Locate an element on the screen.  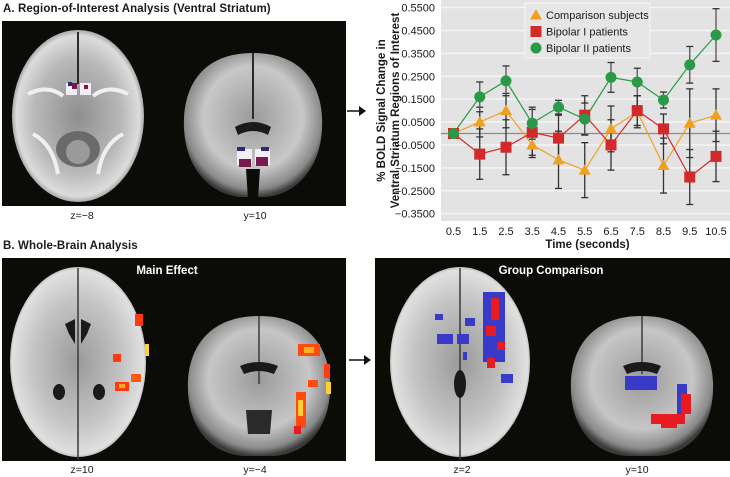
x-tick-label: 7.5 is located at coordinates (637, 232).